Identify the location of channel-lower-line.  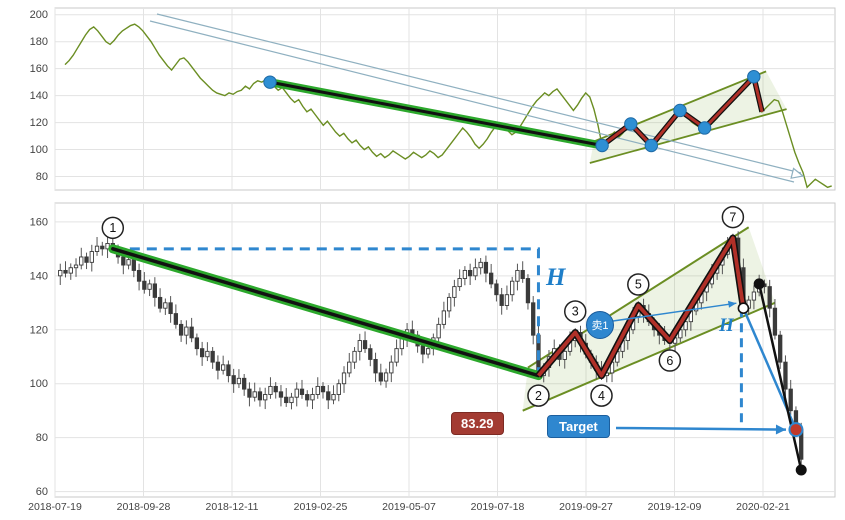
(649, 356).